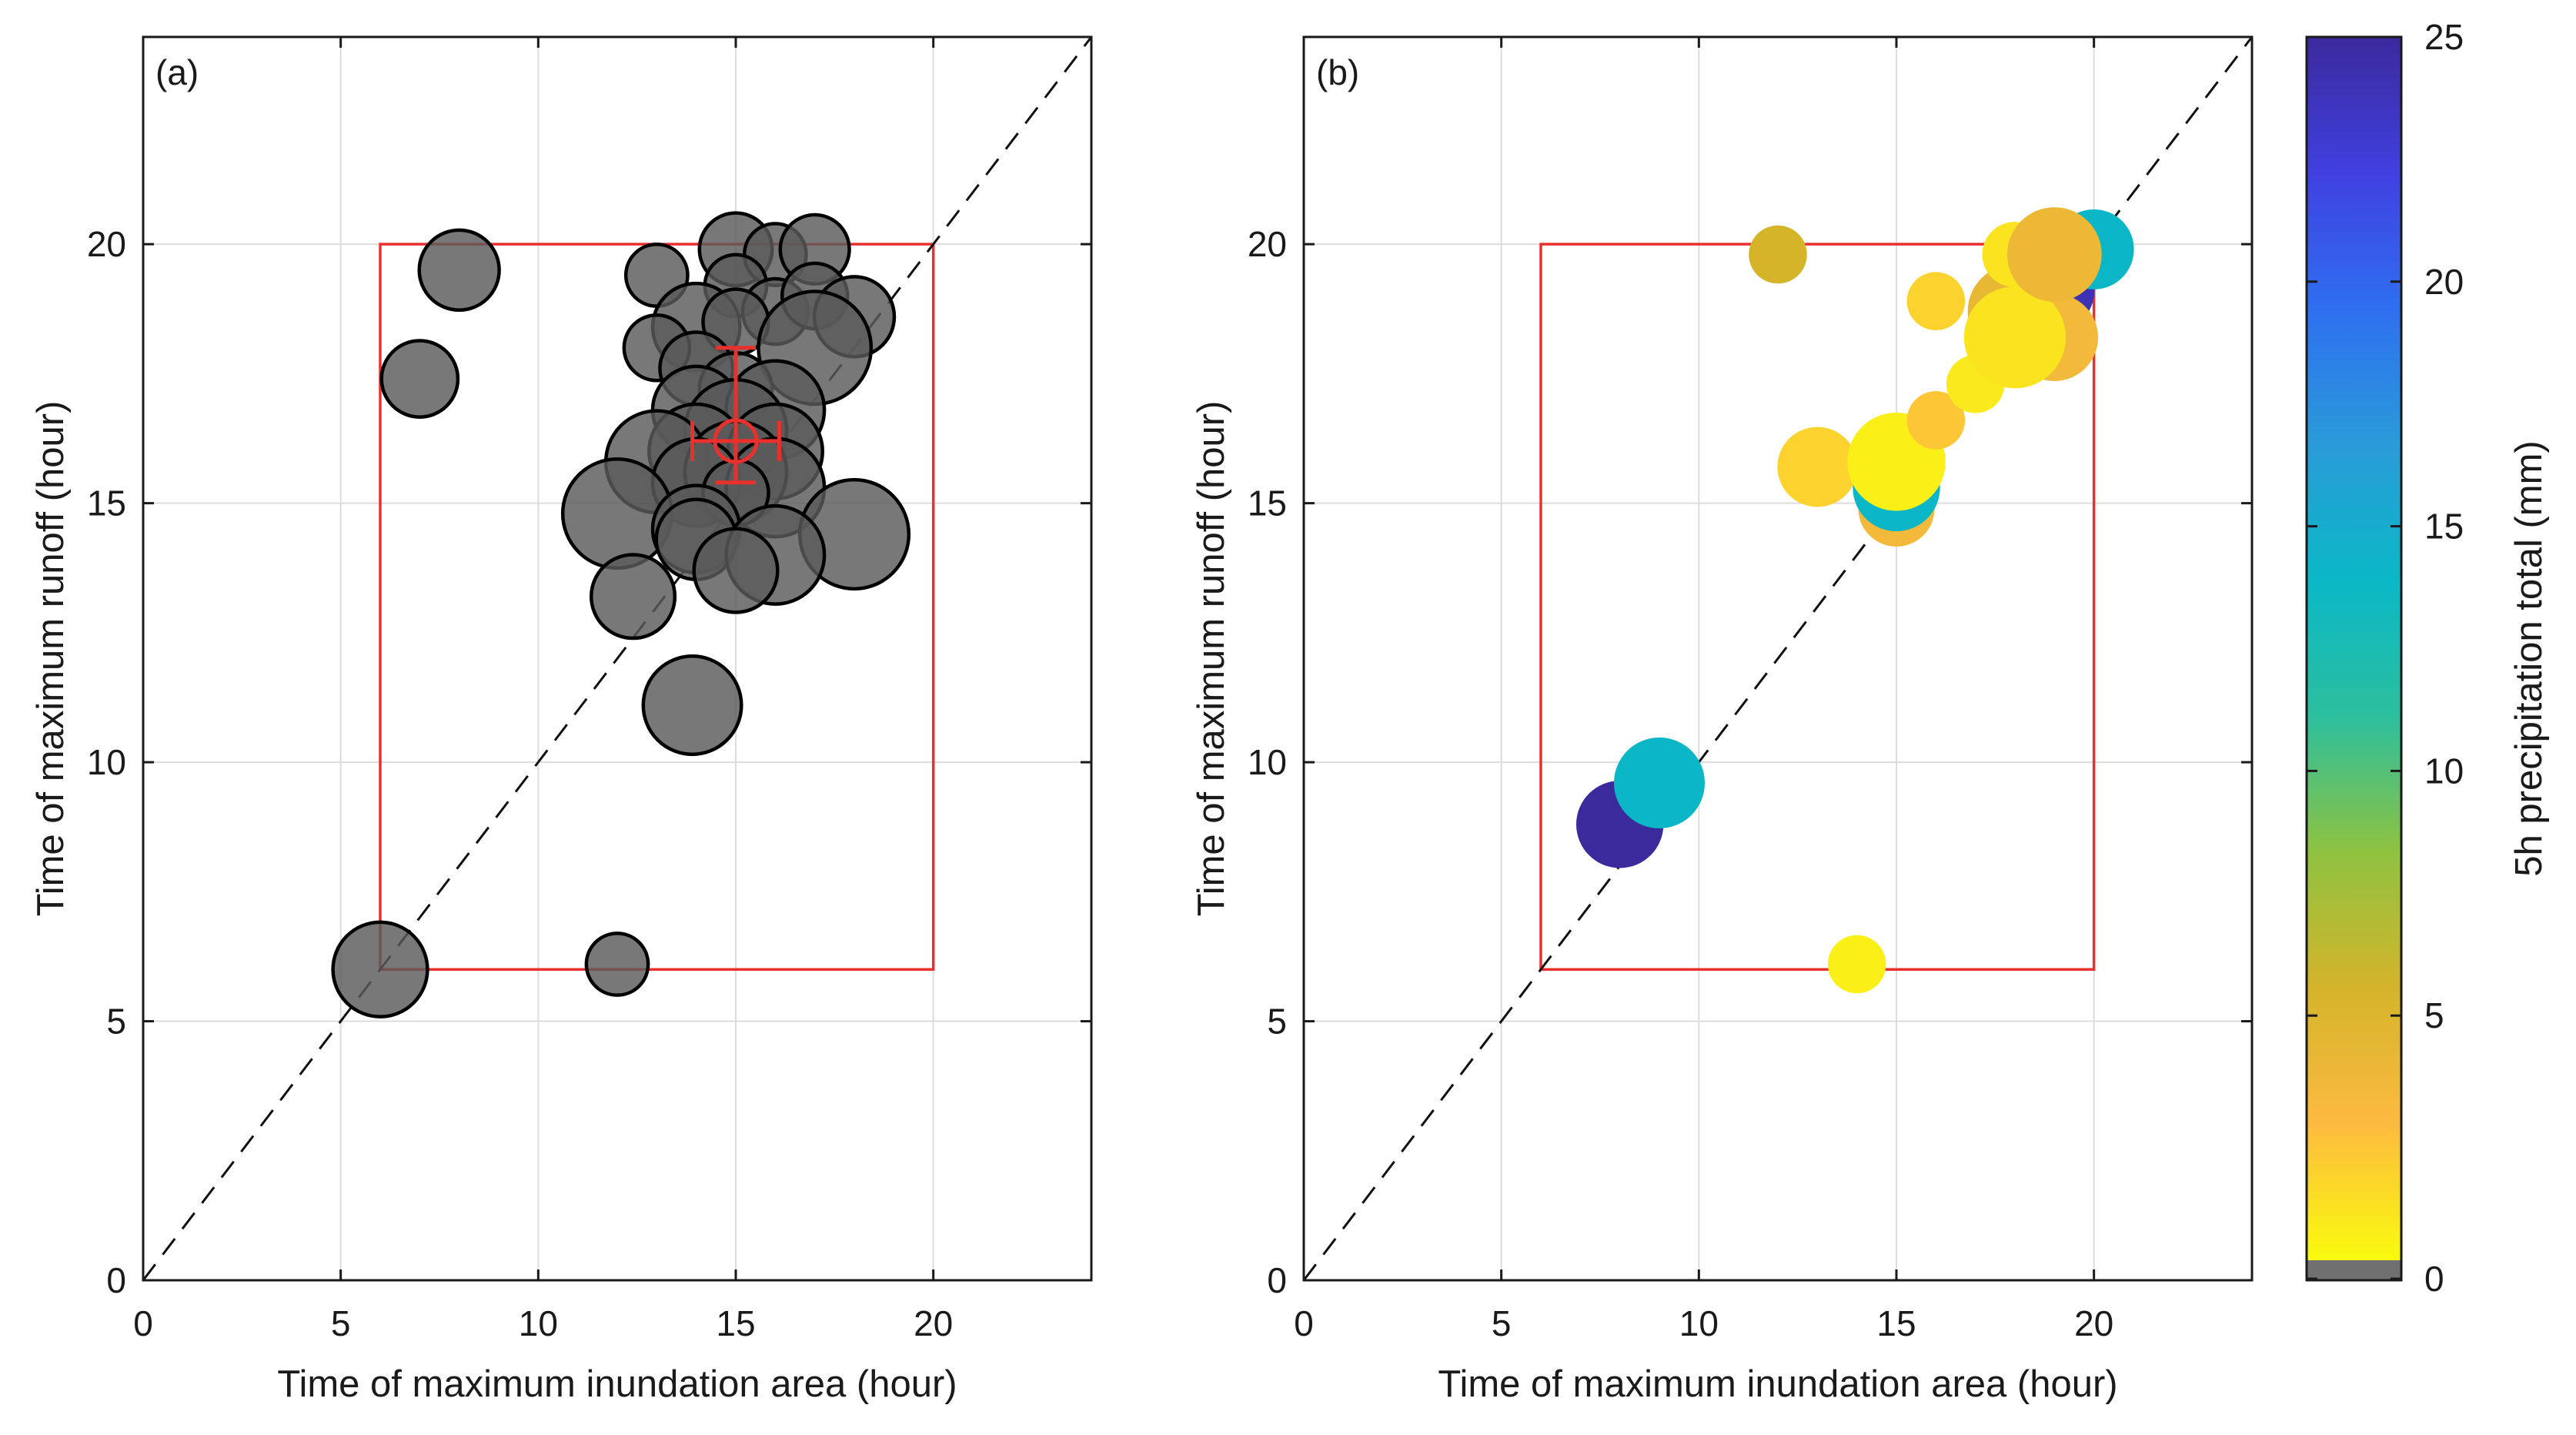 The height and width of the screenshot is (1435, 2576). I want to click on colorbar-gradient, so click(2354, 649).